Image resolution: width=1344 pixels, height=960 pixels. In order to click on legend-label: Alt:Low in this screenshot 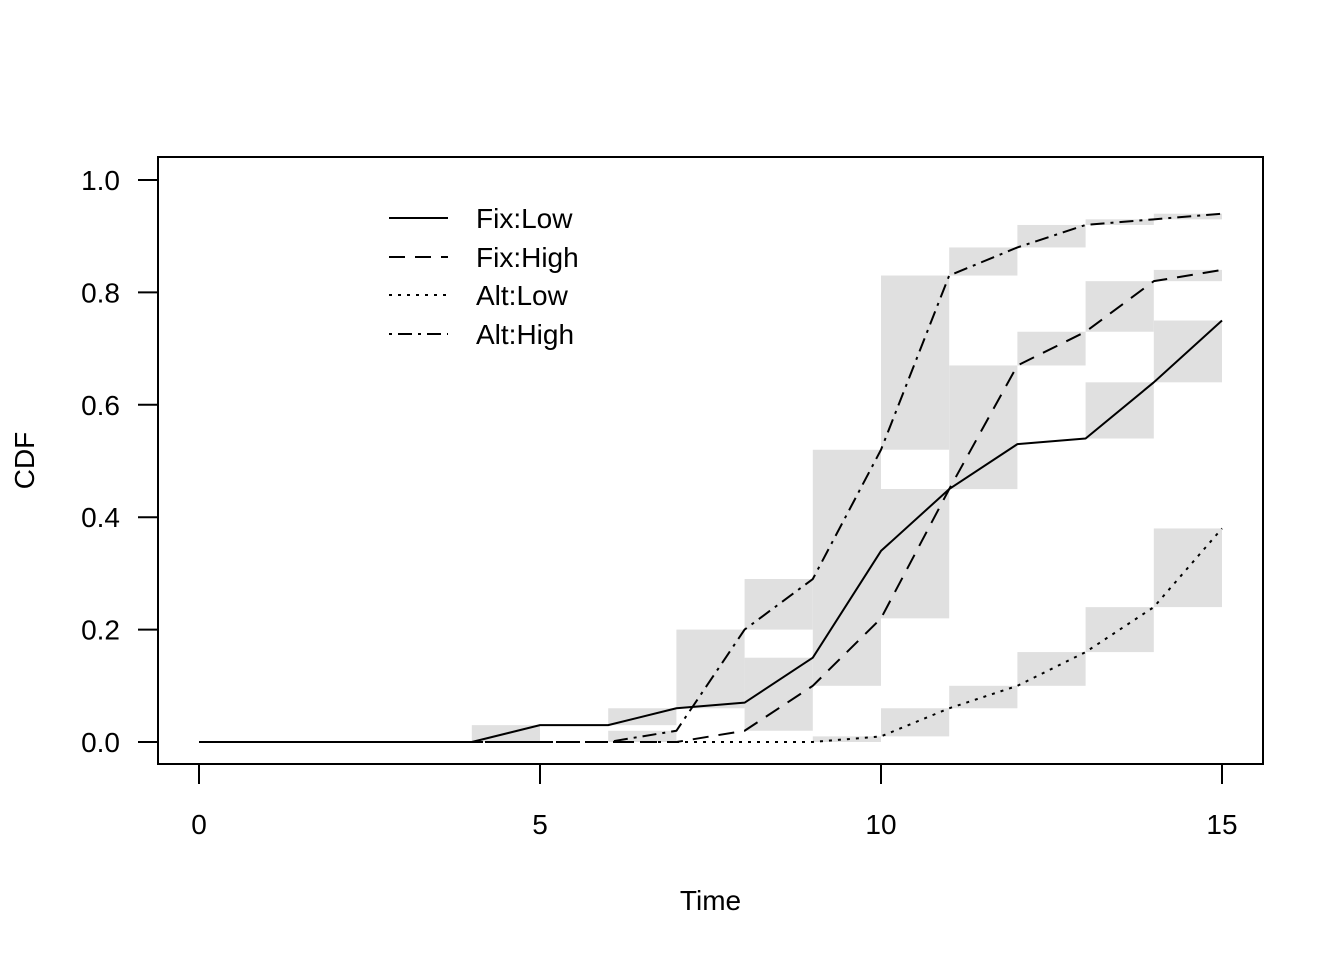, I will do `click(522, 295)`.